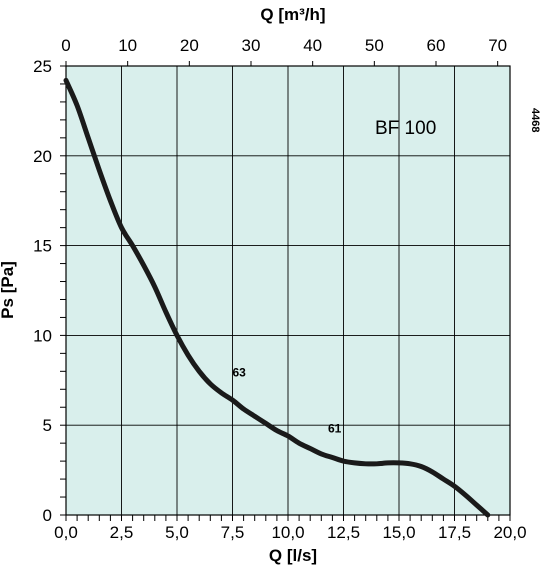 The height and width of the screenshot is (570, 551). Describe the element at coordinates (47, 425) in the screenshot. I see `y-tick-label: 5` at that location.